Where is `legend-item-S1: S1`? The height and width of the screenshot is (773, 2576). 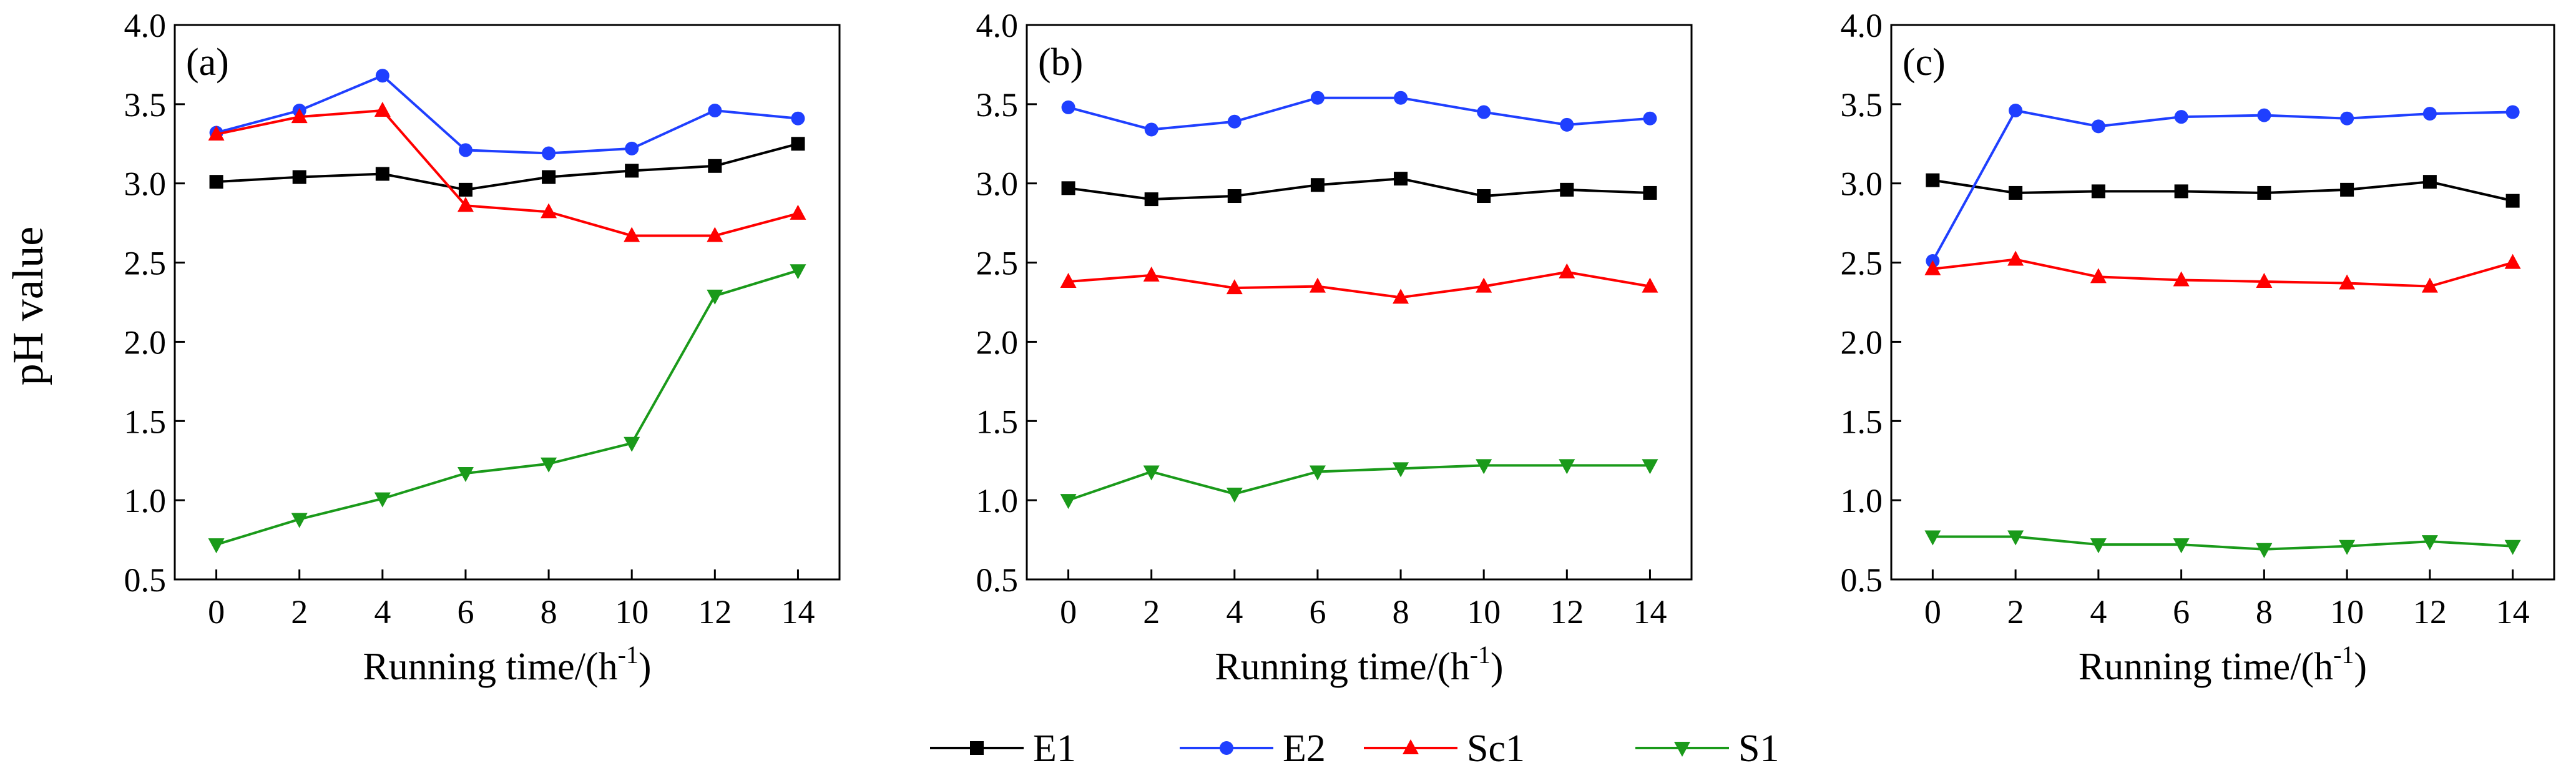
legend-item-S1: S1 is located at coordinates (1707, 749).